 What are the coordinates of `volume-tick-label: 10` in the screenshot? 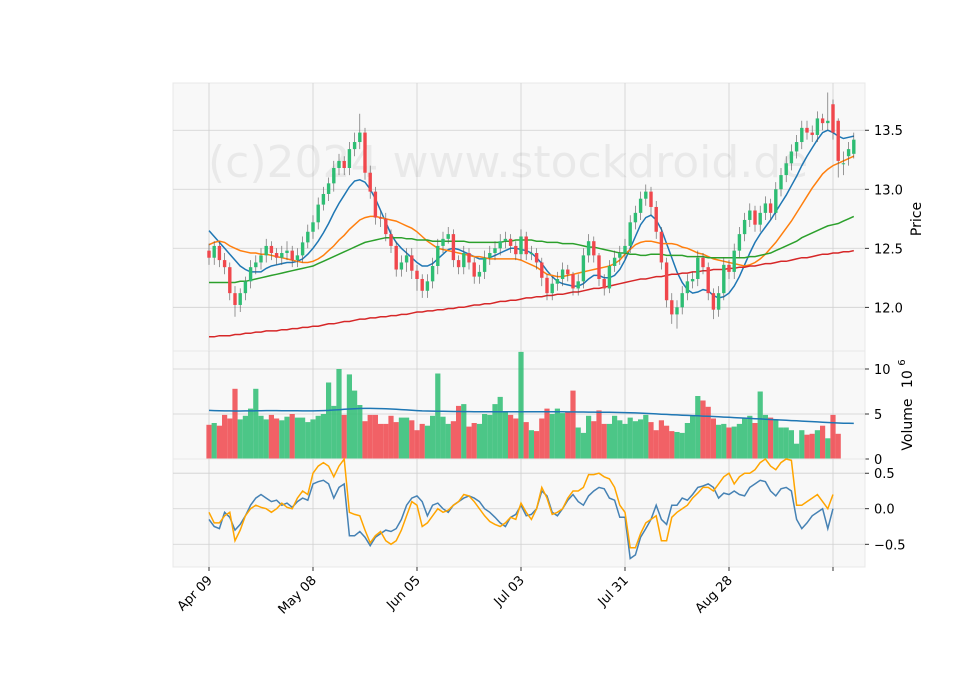 It's located at (882, 370).